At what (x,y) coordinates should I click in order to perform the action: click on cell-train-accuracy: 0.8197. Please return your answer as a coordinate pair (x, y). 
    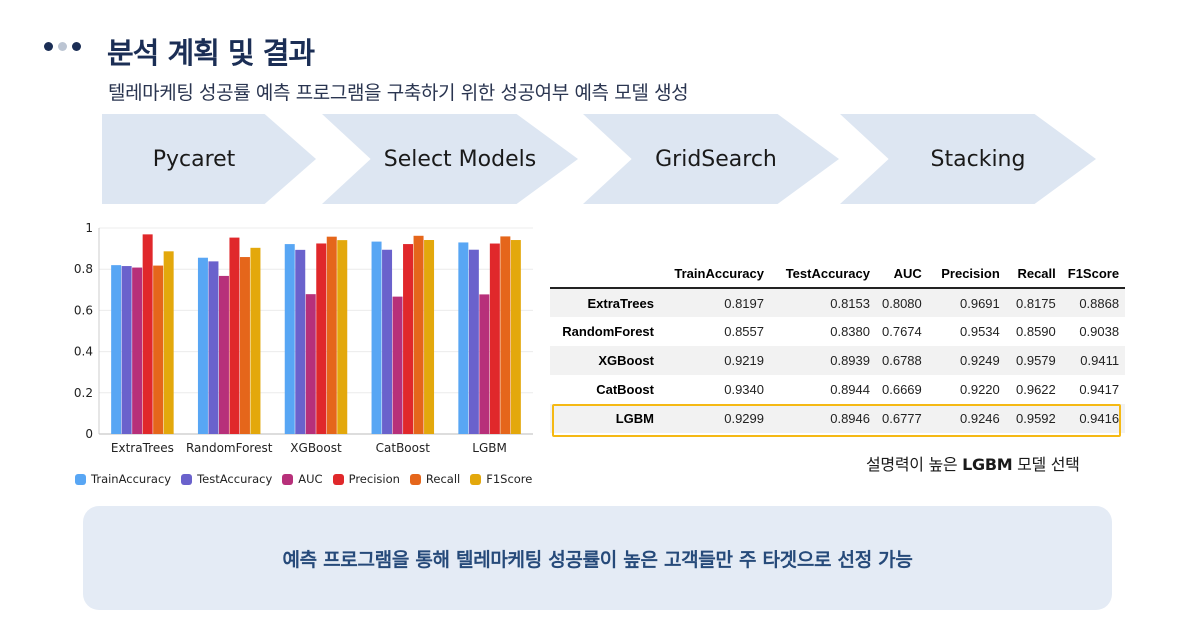
    Looking at the image, I should click on (744, 303).